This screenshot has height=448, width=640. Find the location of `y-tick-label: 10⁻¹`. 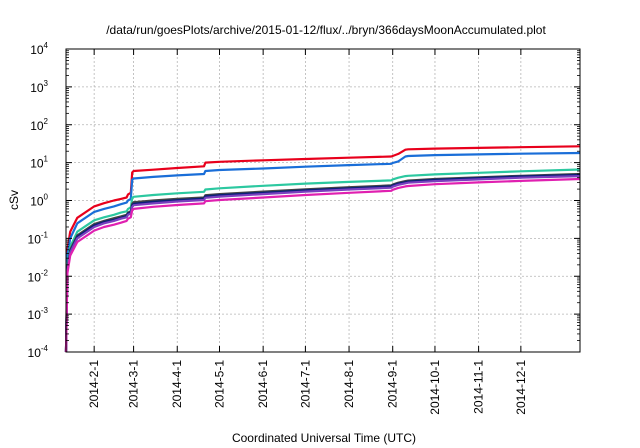

y-tick-label: 10⁻¹ is located at coordinates (38, 238).